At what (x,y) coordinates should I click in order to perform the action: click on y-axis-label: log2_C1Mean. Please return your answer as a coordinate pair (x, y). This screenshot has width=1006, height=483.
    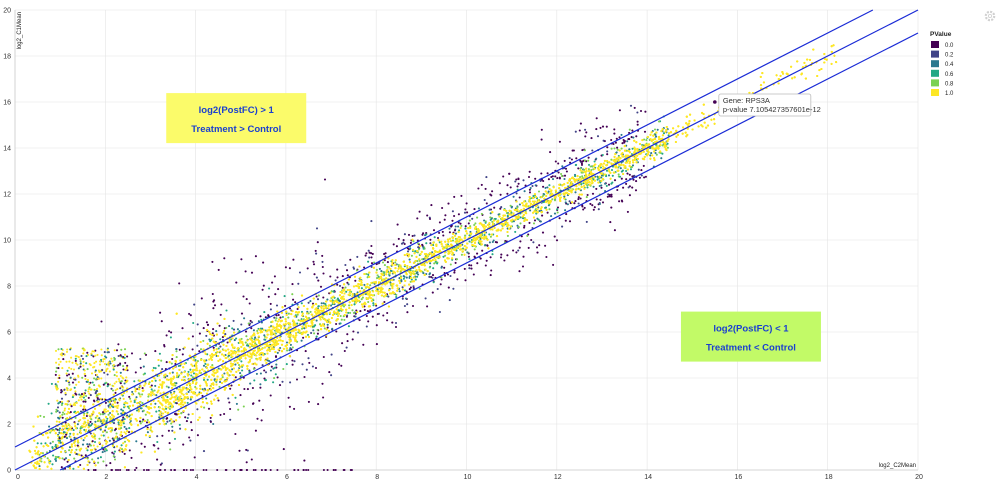
    Looking at the image, I should click on (20, 30).